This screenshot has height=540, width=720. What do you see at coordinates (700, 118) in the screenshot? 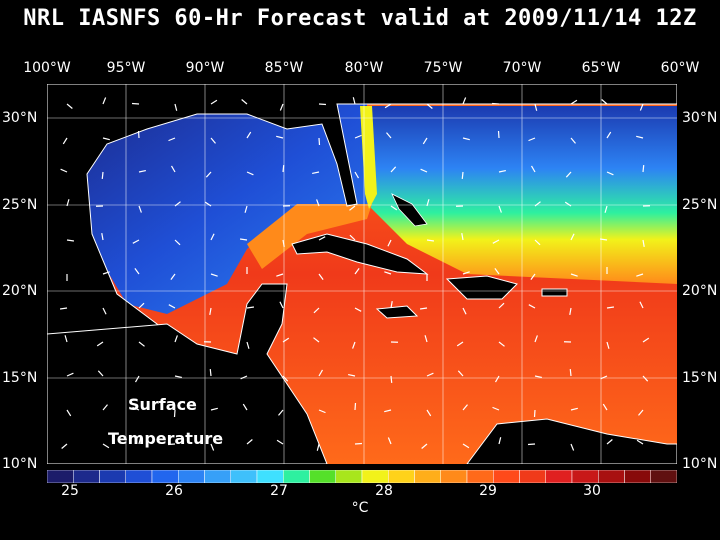
I see `latitude-label-right: 30°N` at bounding box center [700, 118].